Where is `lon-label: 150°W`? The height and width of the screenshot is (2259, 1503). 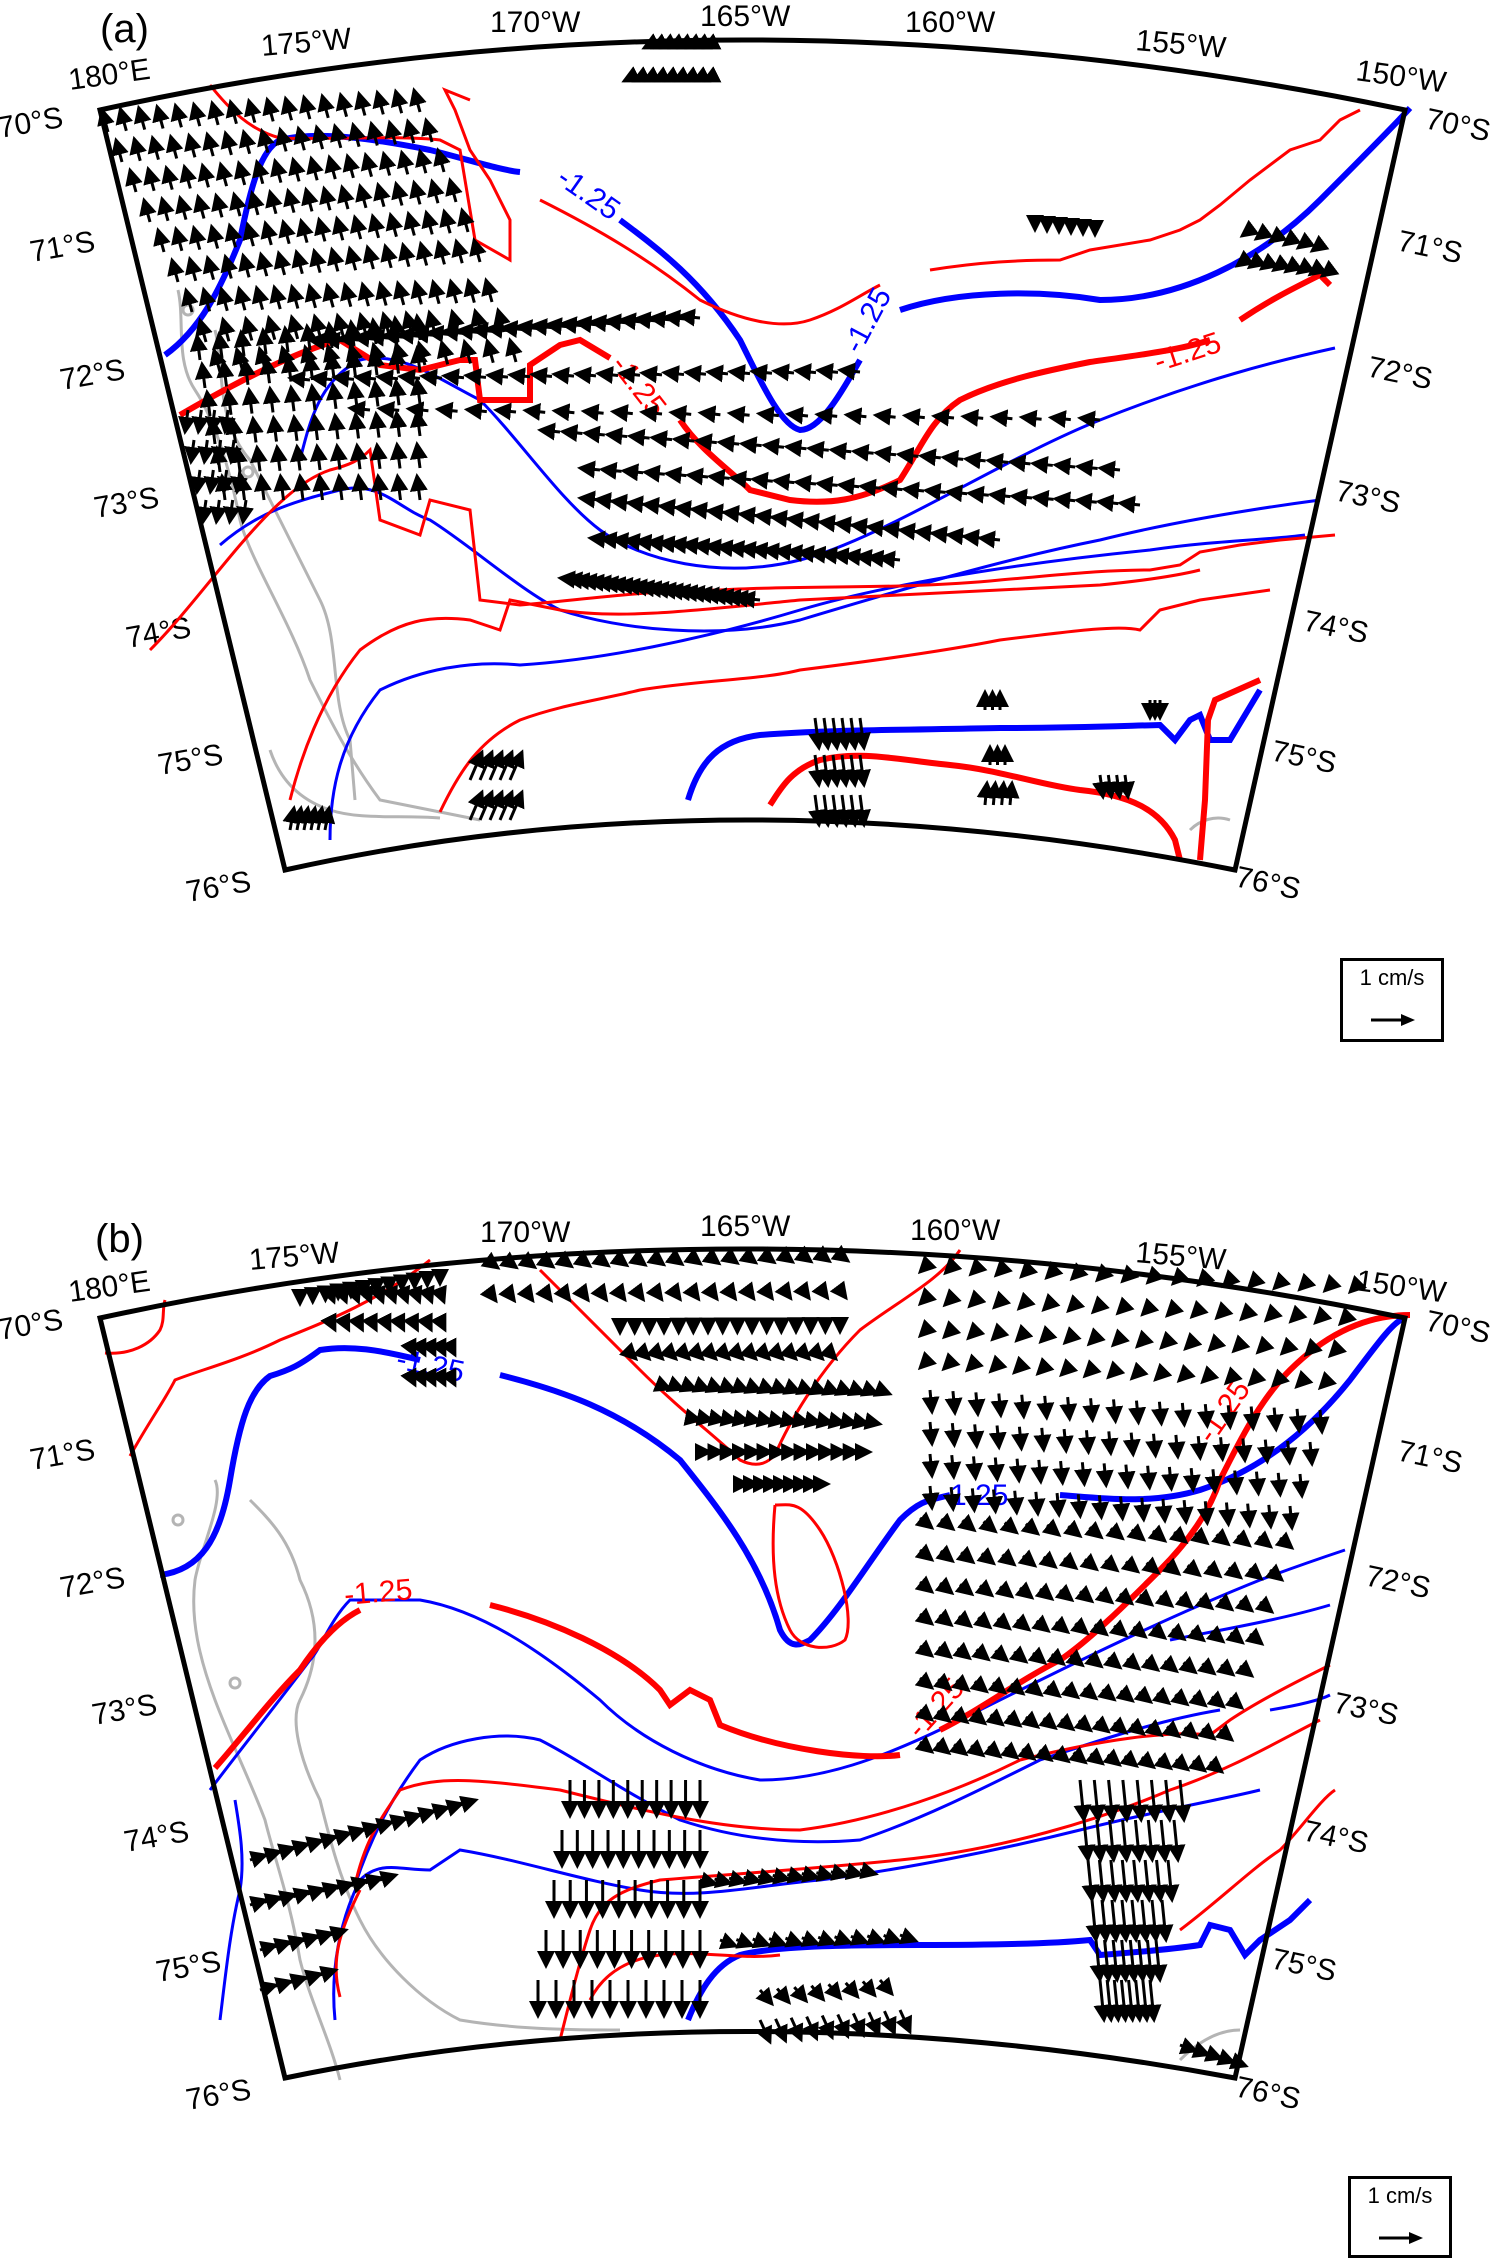
lon-label: 150°W is located at coordinates (1401, 1286).